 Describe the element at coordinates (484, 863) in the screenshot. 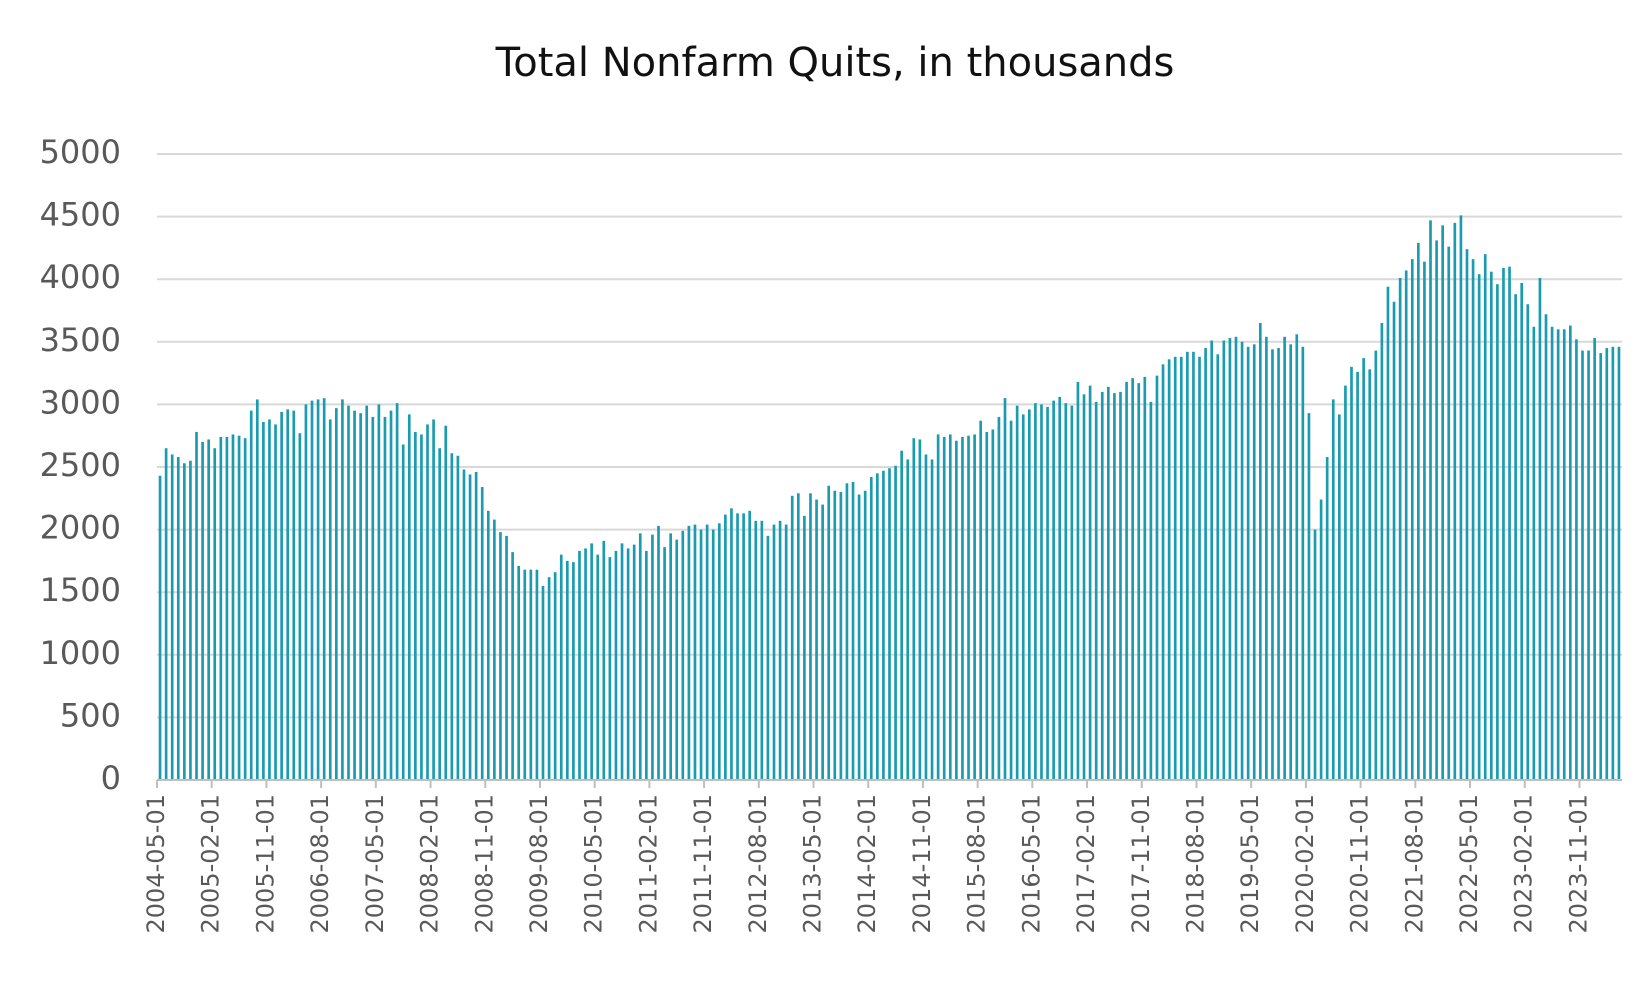

I see `x-tick-label: 2008-11-01` at that location.